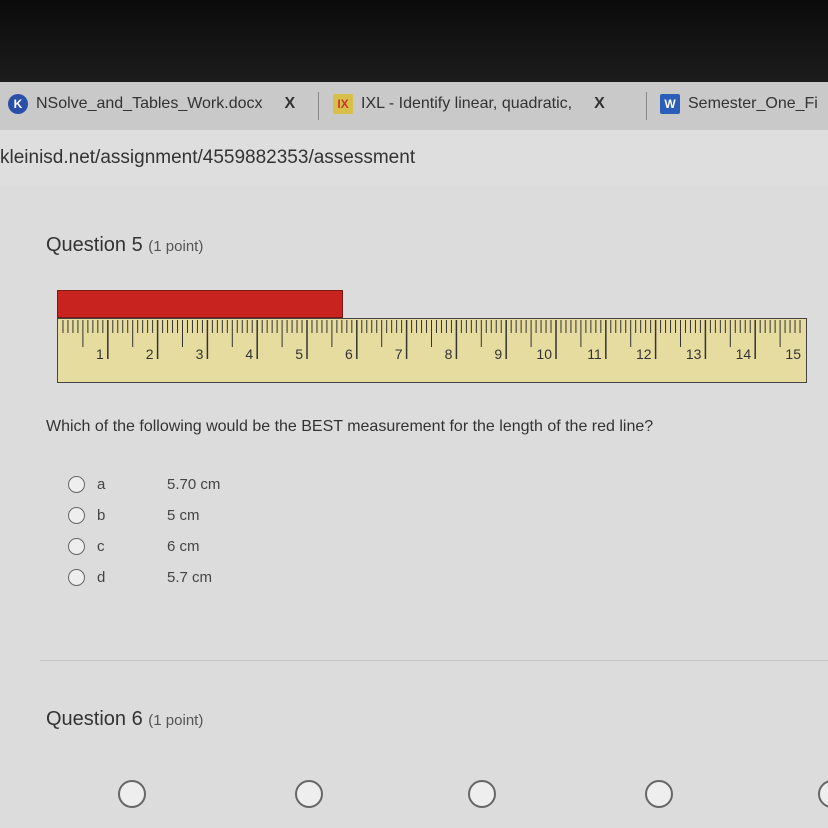 The image size is (828, 828). I want to click on tab-semester: W Semester_One_Fi, so click(739, 104).